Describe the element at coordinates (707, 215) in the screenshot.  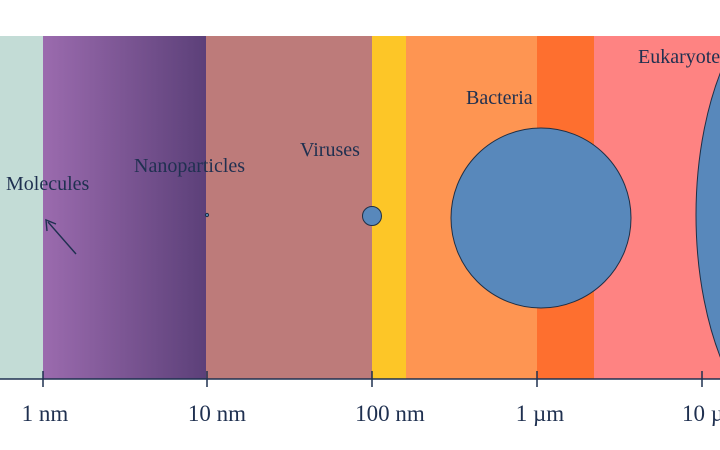
I see `eukaryote-cell` at that location.